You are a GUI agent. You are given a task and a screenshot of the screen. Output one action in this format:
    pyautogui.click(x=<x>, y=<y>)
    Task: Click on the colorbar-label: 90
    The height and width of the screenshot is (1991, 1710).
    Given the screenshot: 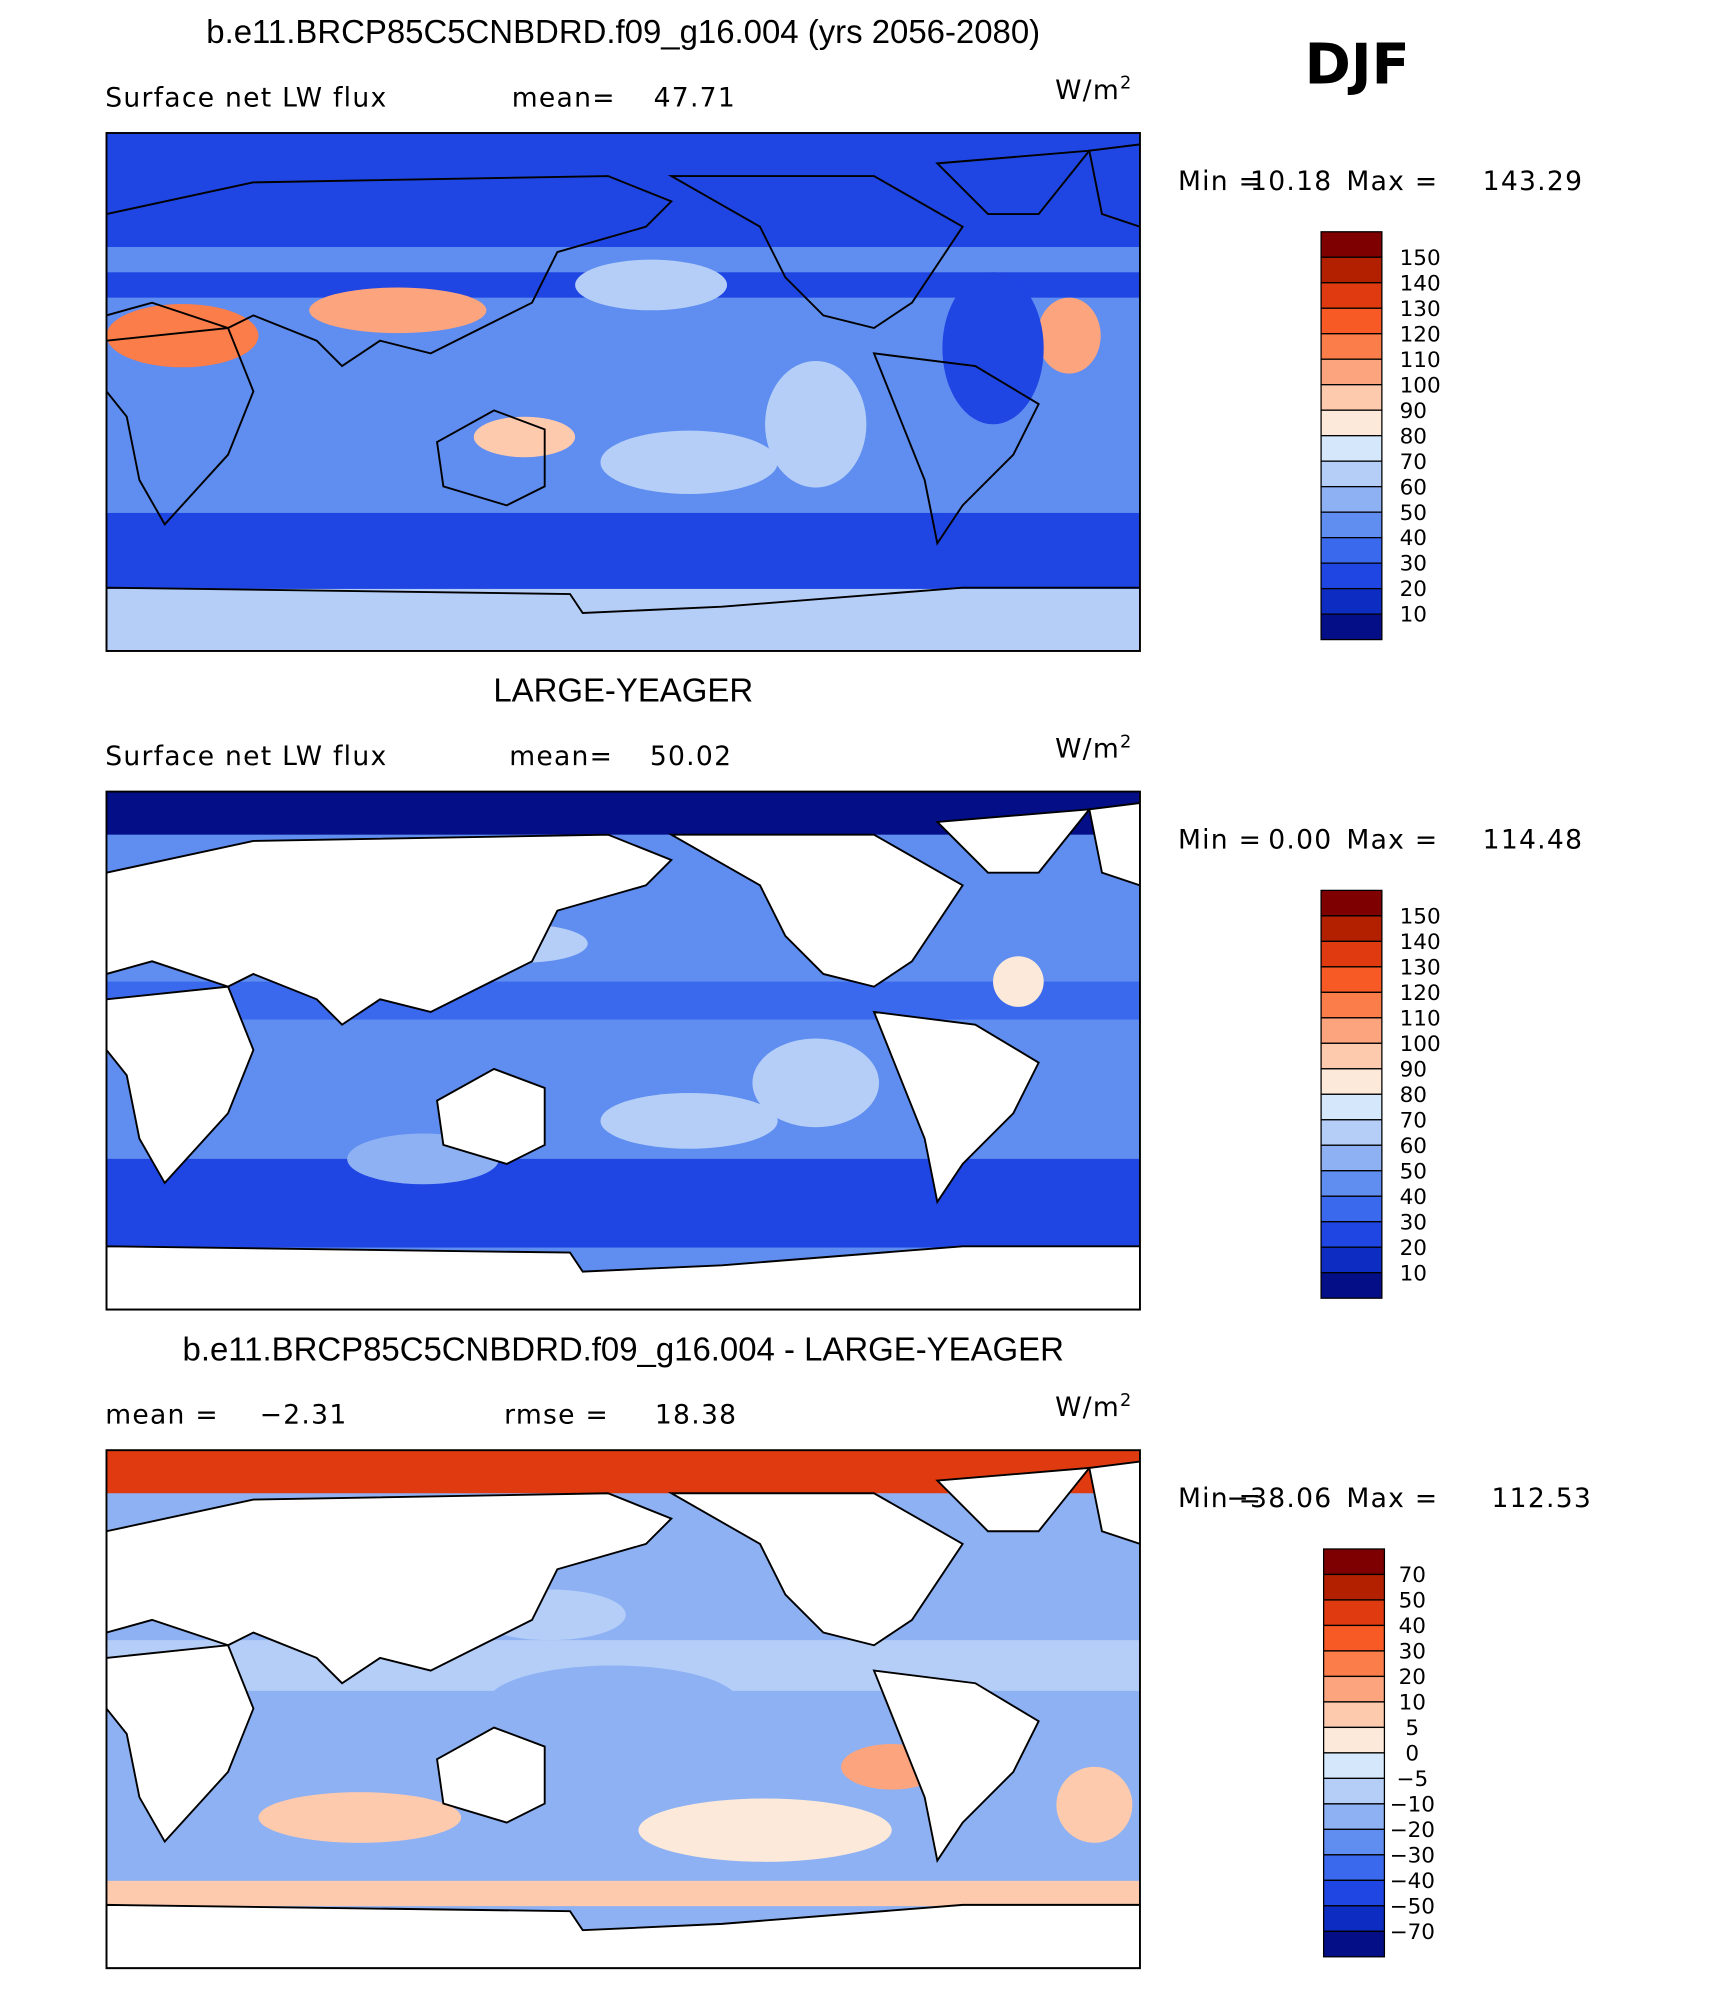 What is the action you would take?
    pyautogui.click(x=1413, y=411)
    